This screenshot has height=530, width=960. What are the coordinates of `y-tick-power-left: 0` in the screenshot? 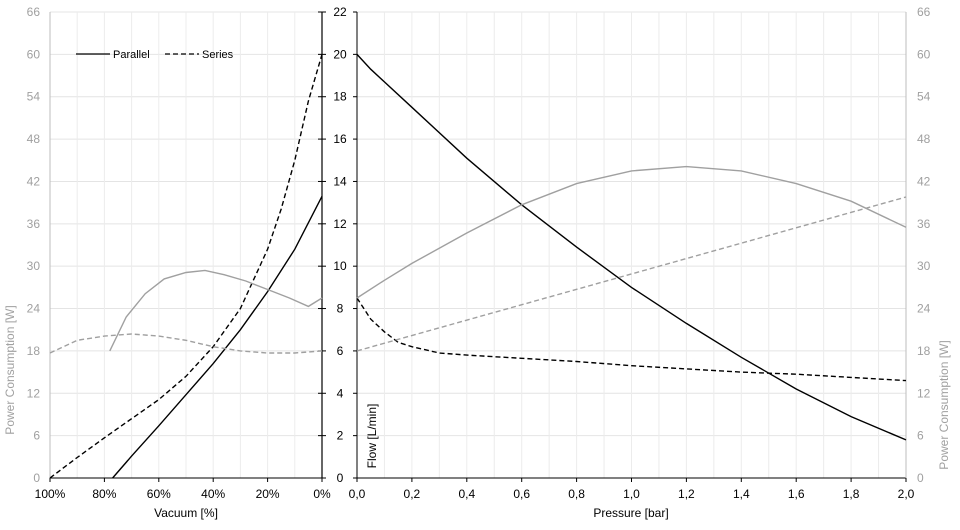 It's located at (36, 478).